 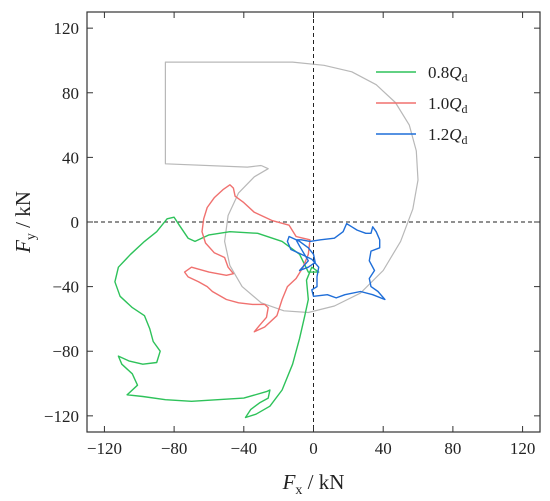 What do you see at coordinates (422, 105) in the screenshot?
I see `legend: 0.8Qd 1.0Qd 1.2Qd` at bounding box center [422, 105].